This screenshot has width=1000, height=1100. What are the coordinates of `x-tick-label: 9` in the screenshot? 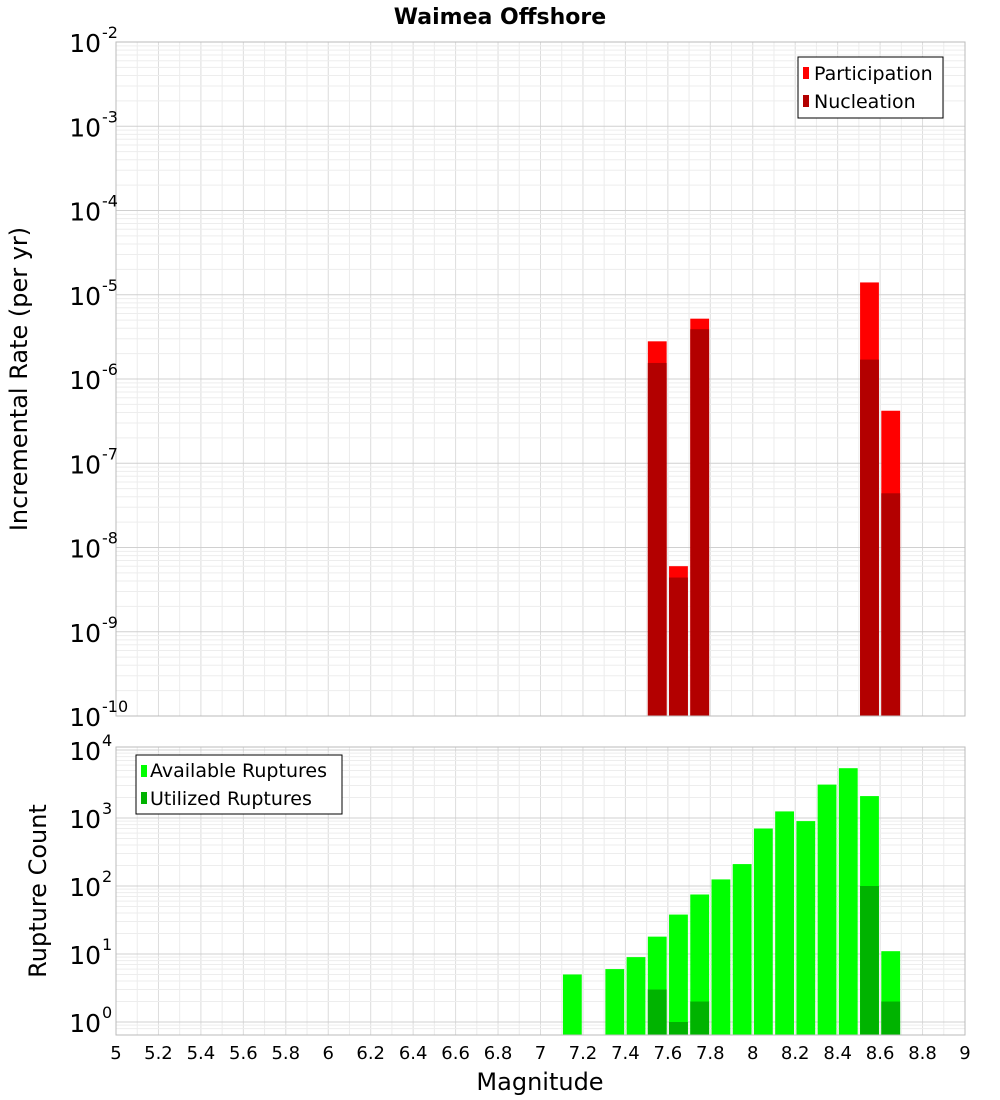 It's located at (964, 1053).